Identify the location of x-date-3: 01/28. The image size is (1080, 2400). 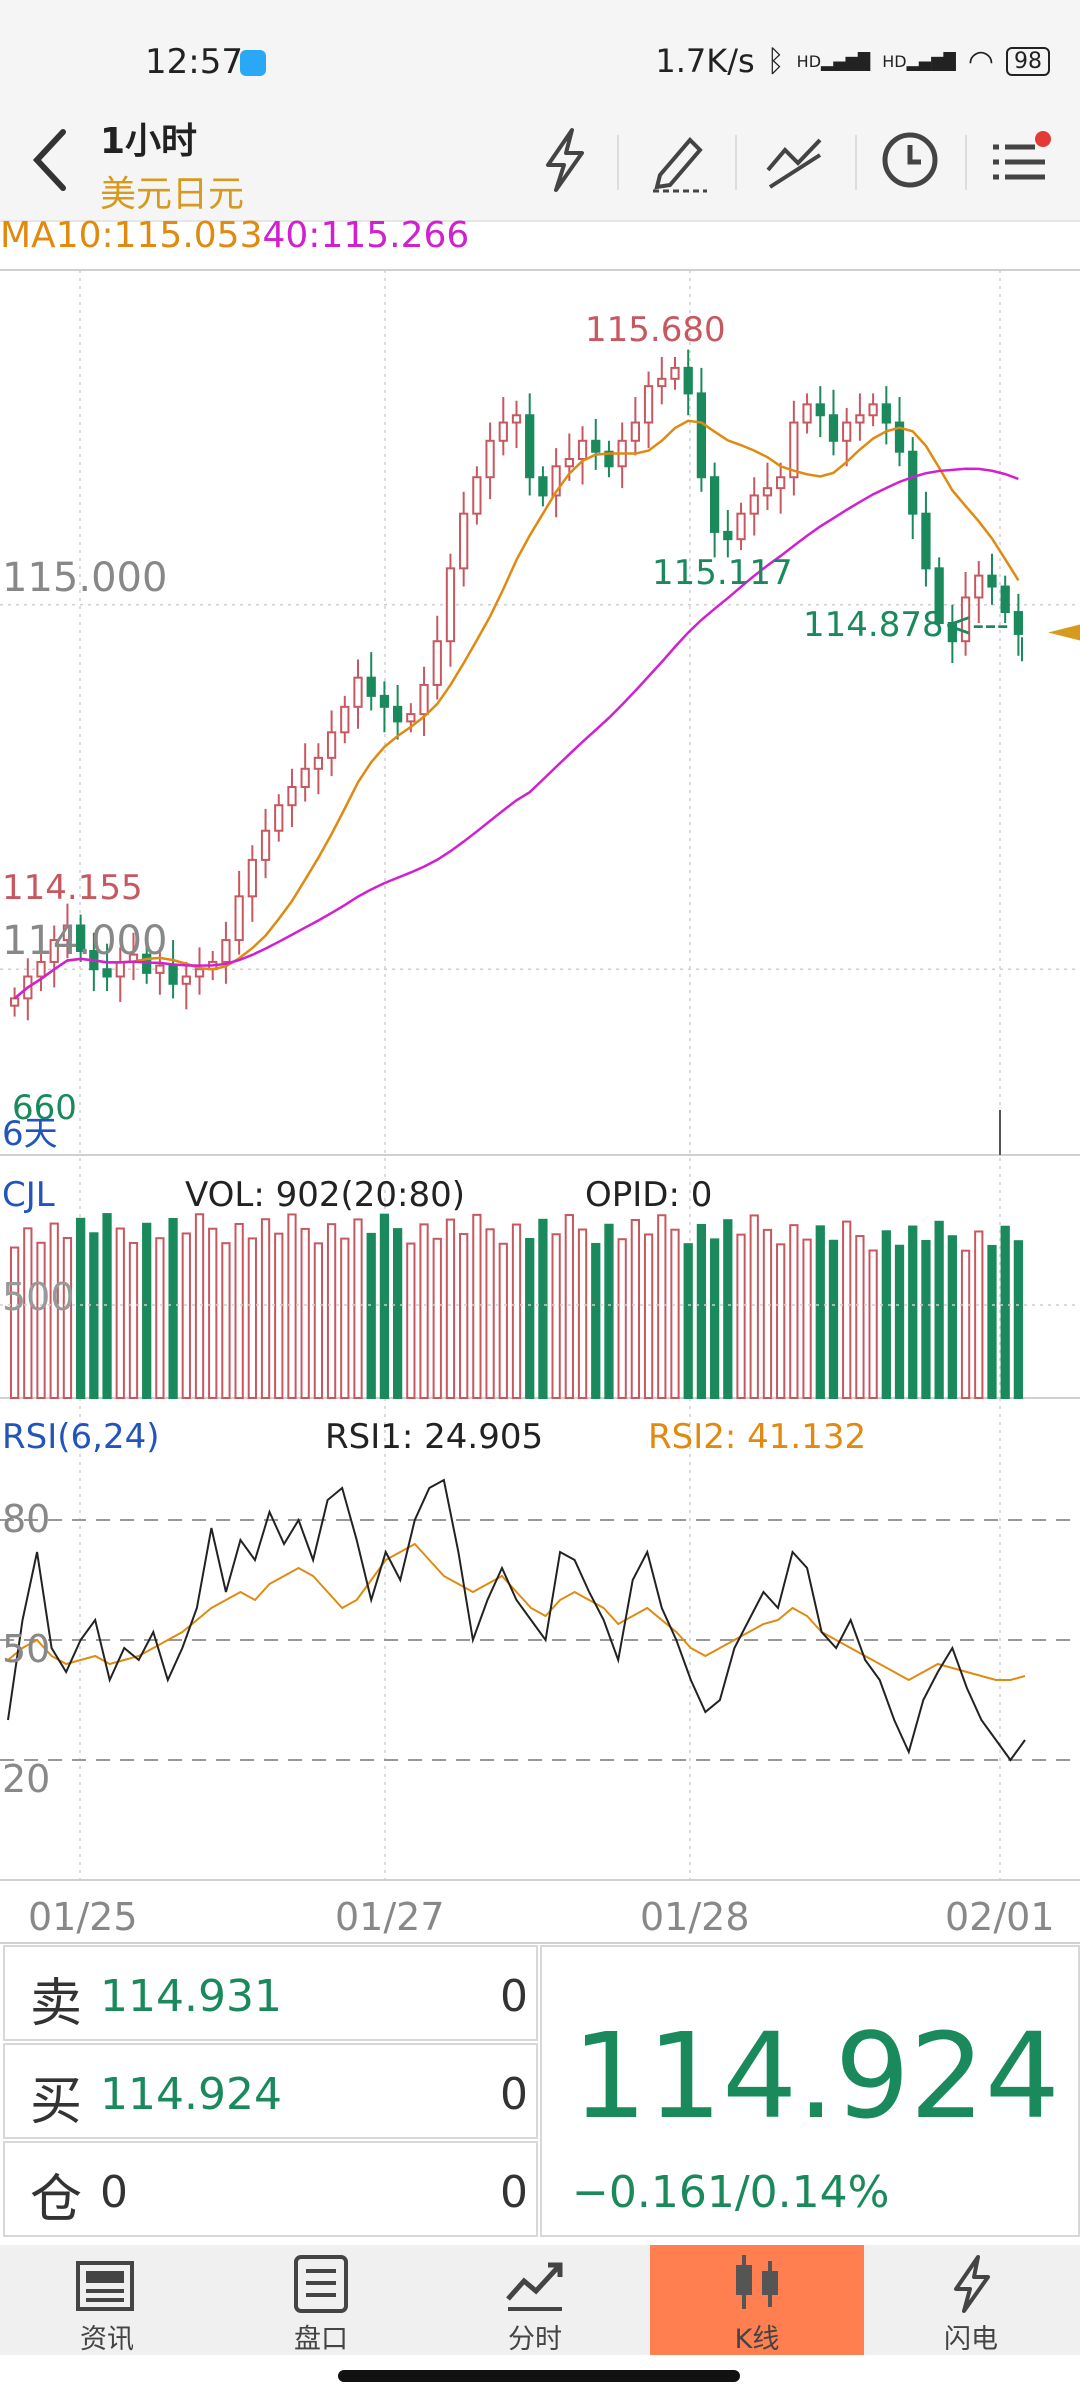
(695, 1917).